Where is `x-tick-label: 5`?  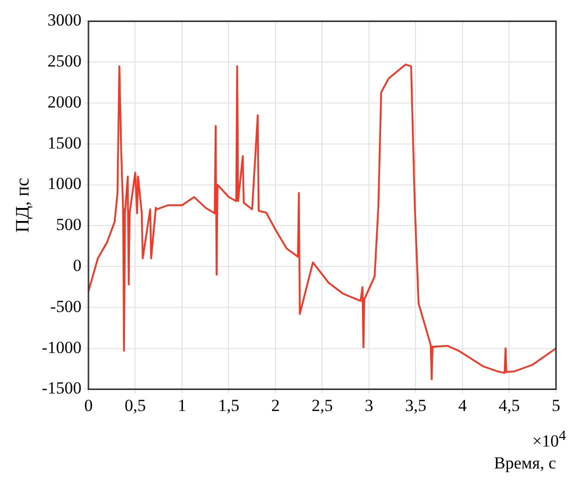
x-tick-label: 5 is located at coordinates (556, 405).